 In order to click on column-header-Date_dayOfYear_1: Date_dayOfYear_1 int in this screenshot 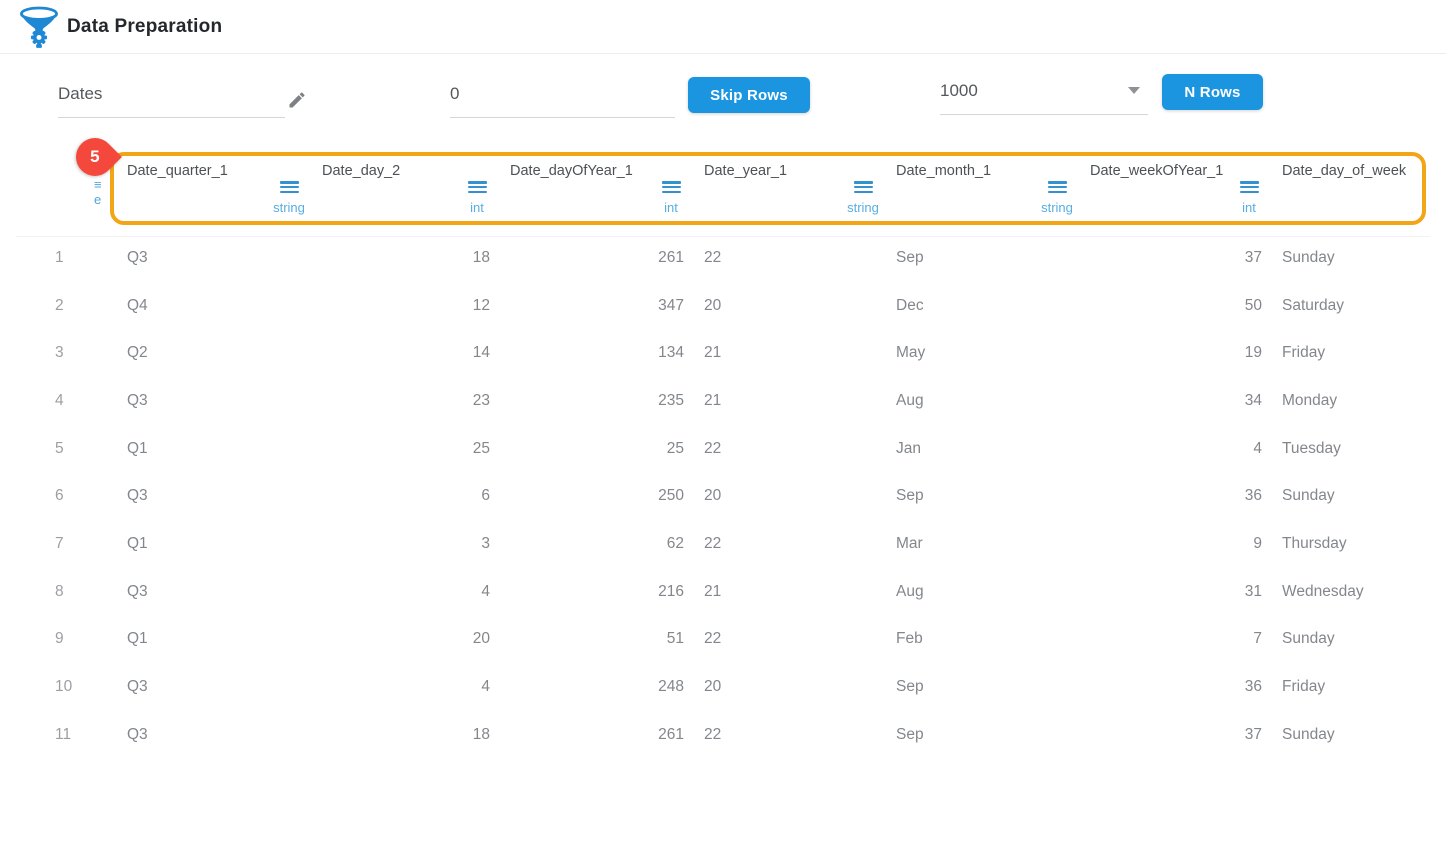, I will do `click(595, 190)`.